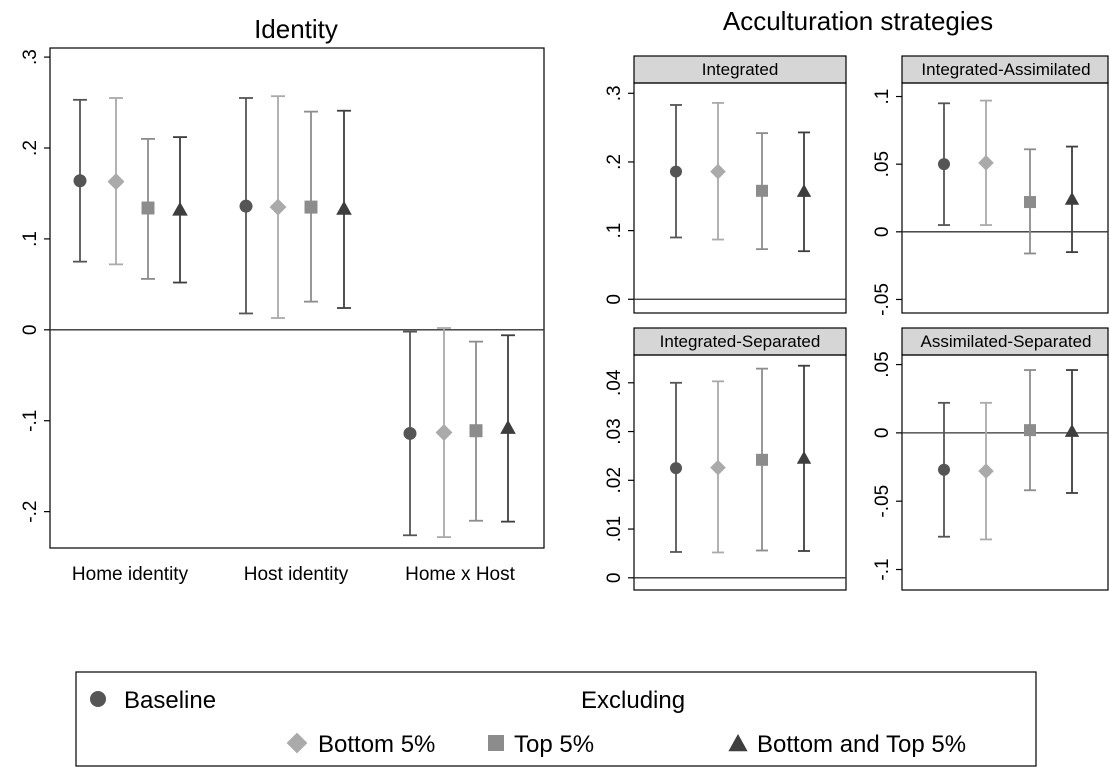 This screenshot has height=768, width=1110. Describe the element at coordinates (882, 232) in the screenshot. I see `integrated-assimilated-ytick-label: 0` at that location.